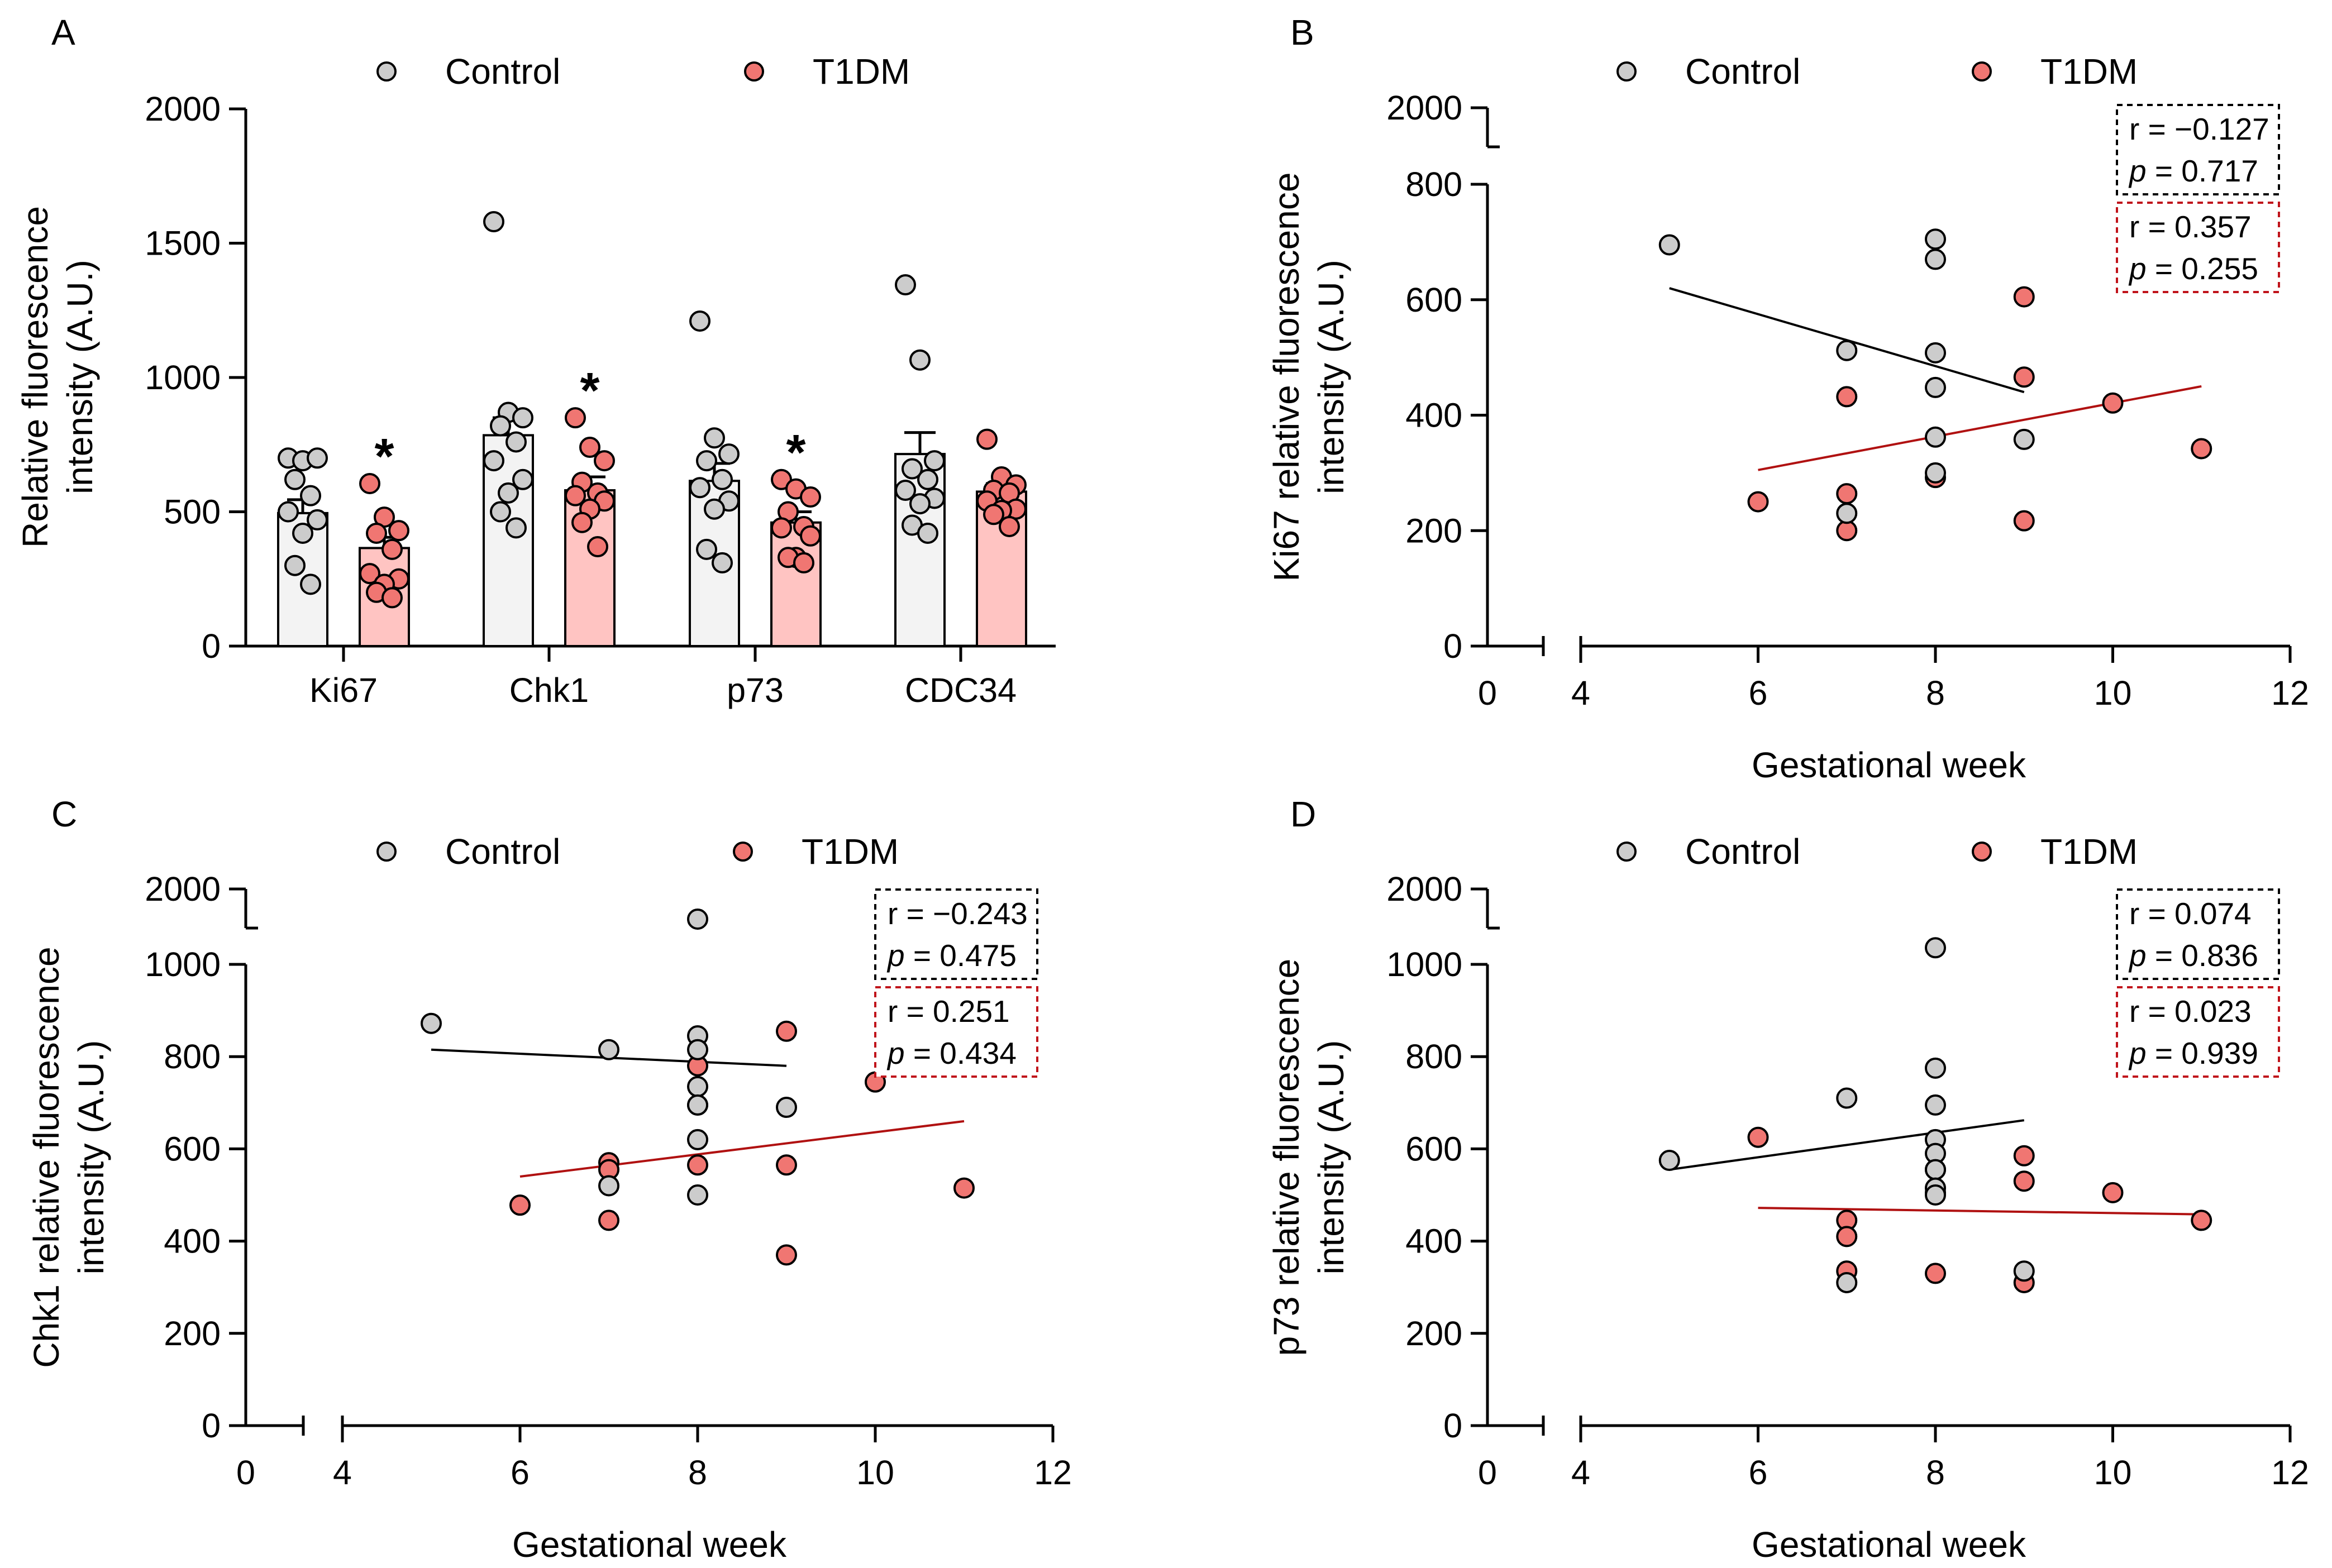 Image resolution: width=2332 pixels, height=1568 pixels. Describe the element at coordinates (1424, 889) in the screenshot. I see `y-break-label: 2000` at that location.